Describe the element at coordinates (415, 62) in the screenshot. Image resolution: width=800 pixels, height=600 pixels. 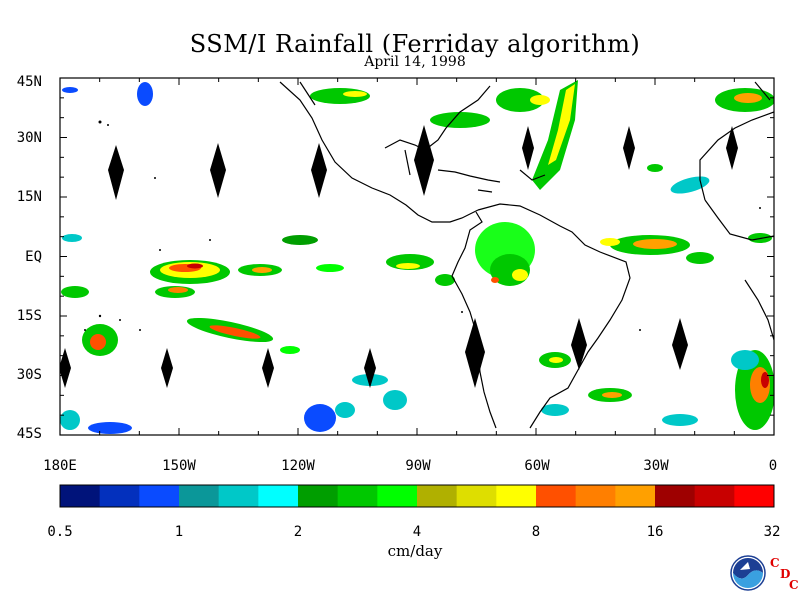
I see `map-date: April 14, 1998` at that location.